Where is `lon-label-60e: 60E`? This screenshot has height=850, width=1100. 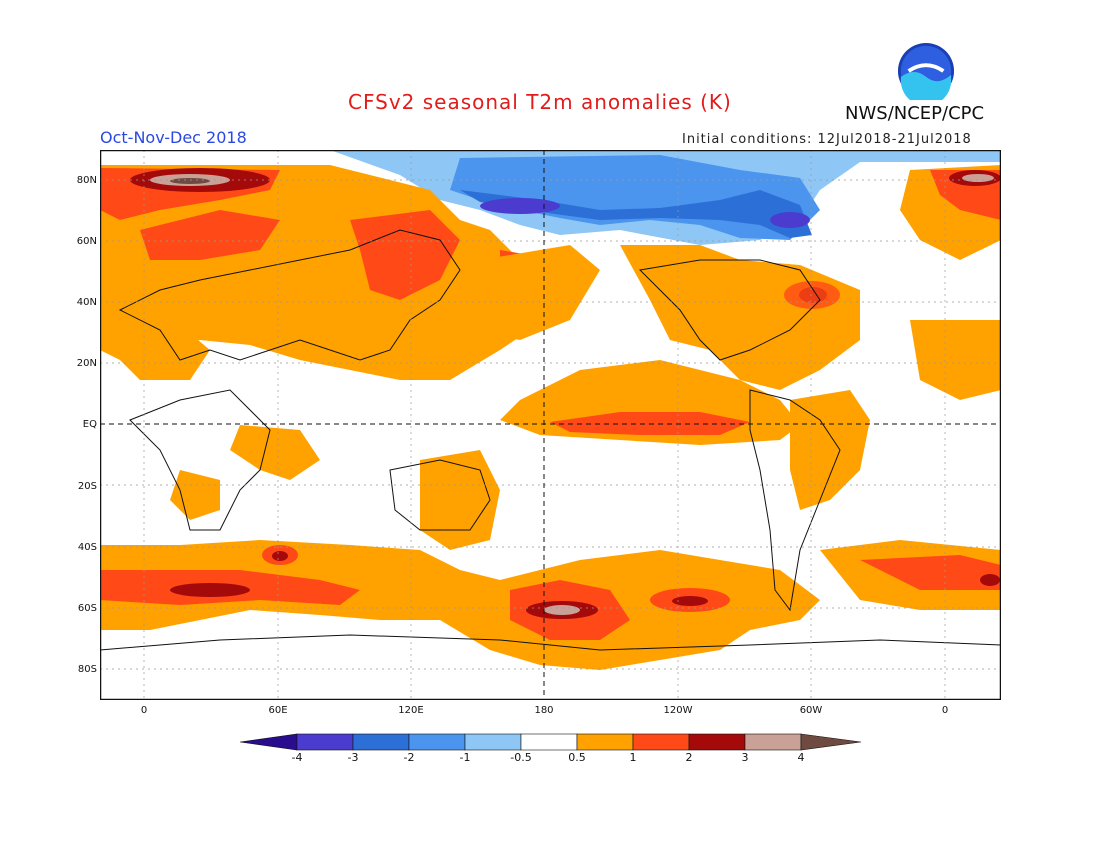 lon-label-60e: 60E is located at coordinates (278, 710).